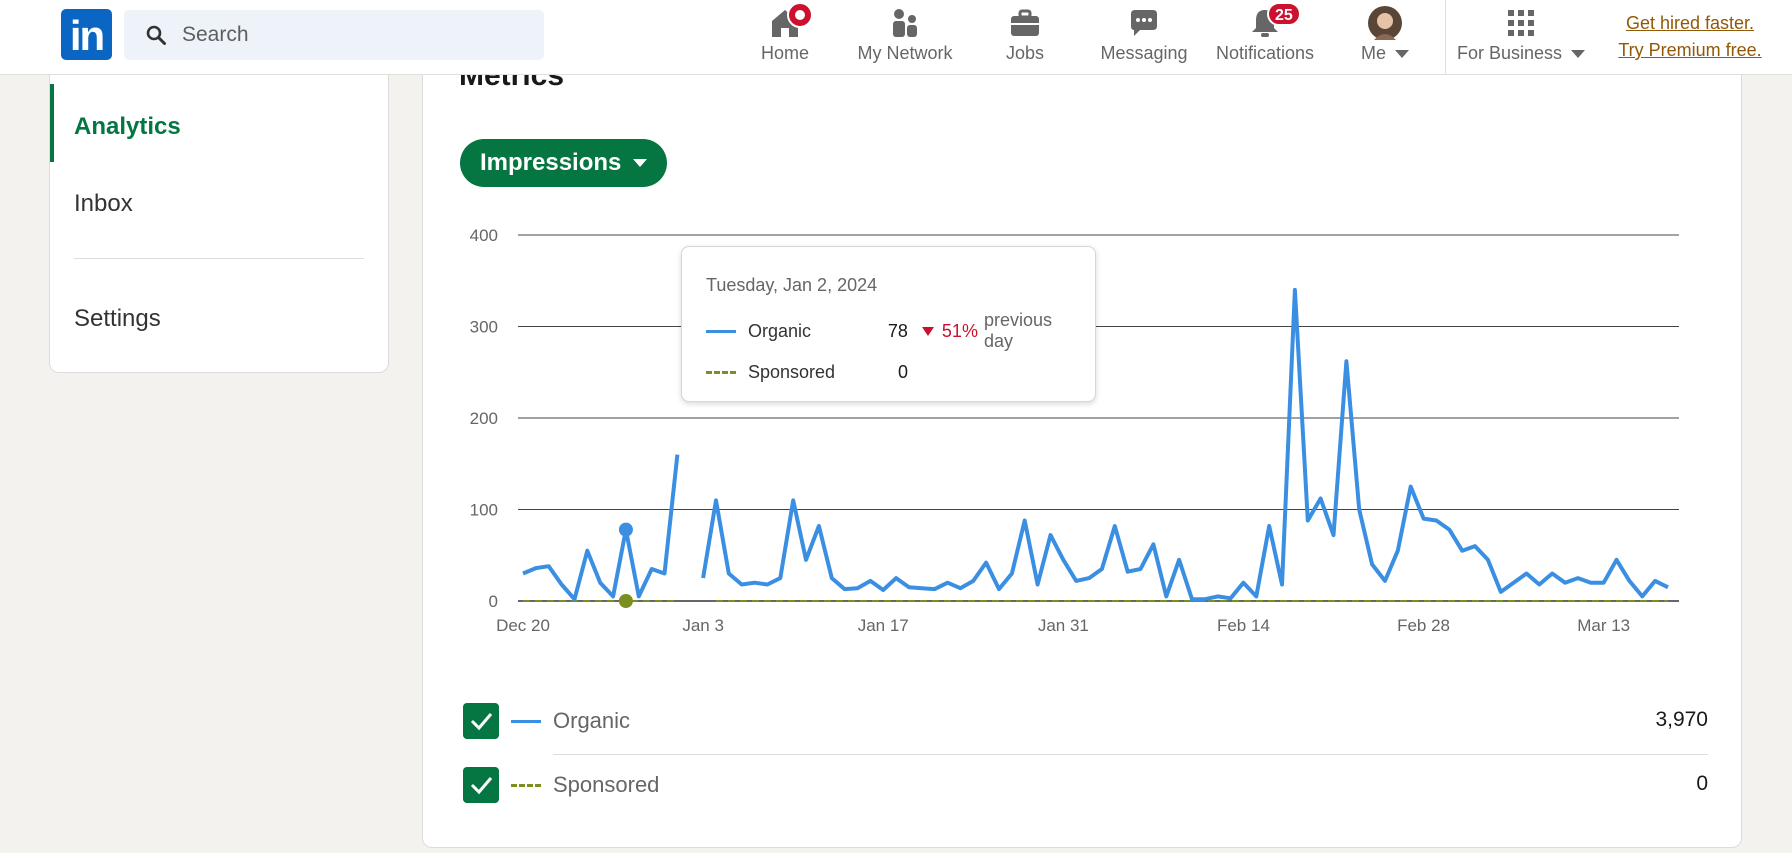  What do you see at coordinates (905, 23) in the screenshot?
I see `network-icon` at bounding box center [905, 23].